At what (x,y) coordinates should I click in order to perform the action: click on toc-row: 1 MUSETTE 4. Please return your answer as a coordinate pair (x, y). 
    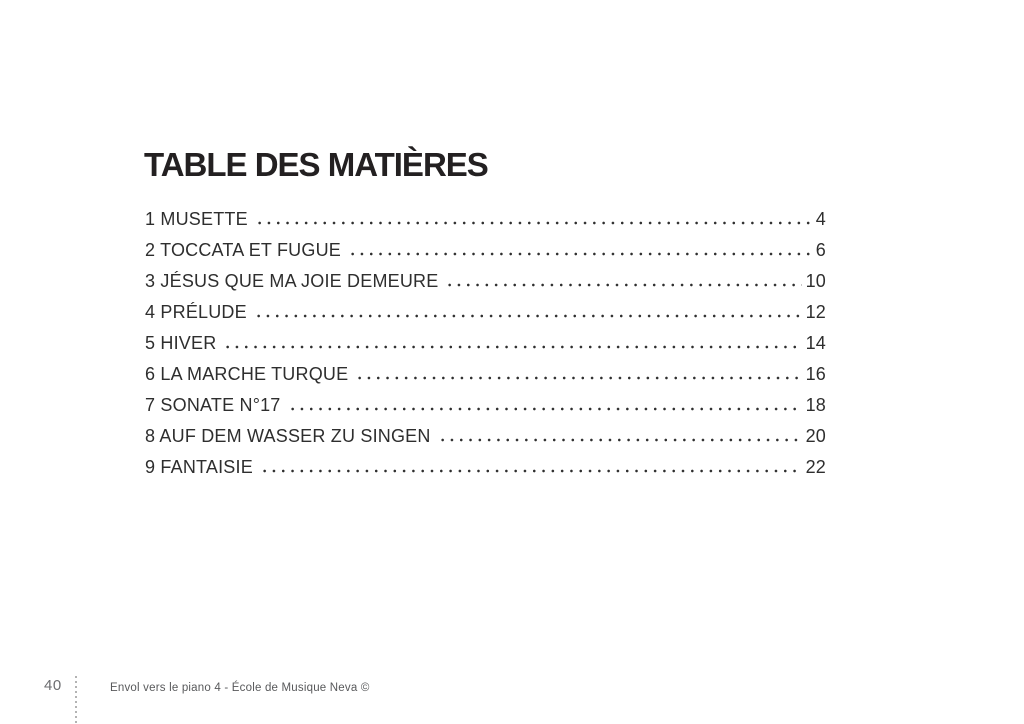
    Looking at the image, I should click on (485, 219).